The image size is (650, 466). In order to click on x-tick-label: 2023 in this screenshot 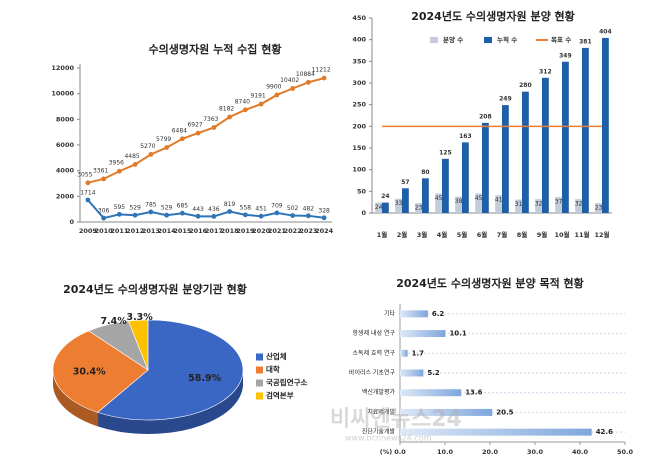, I will do `click(308, 231)`.